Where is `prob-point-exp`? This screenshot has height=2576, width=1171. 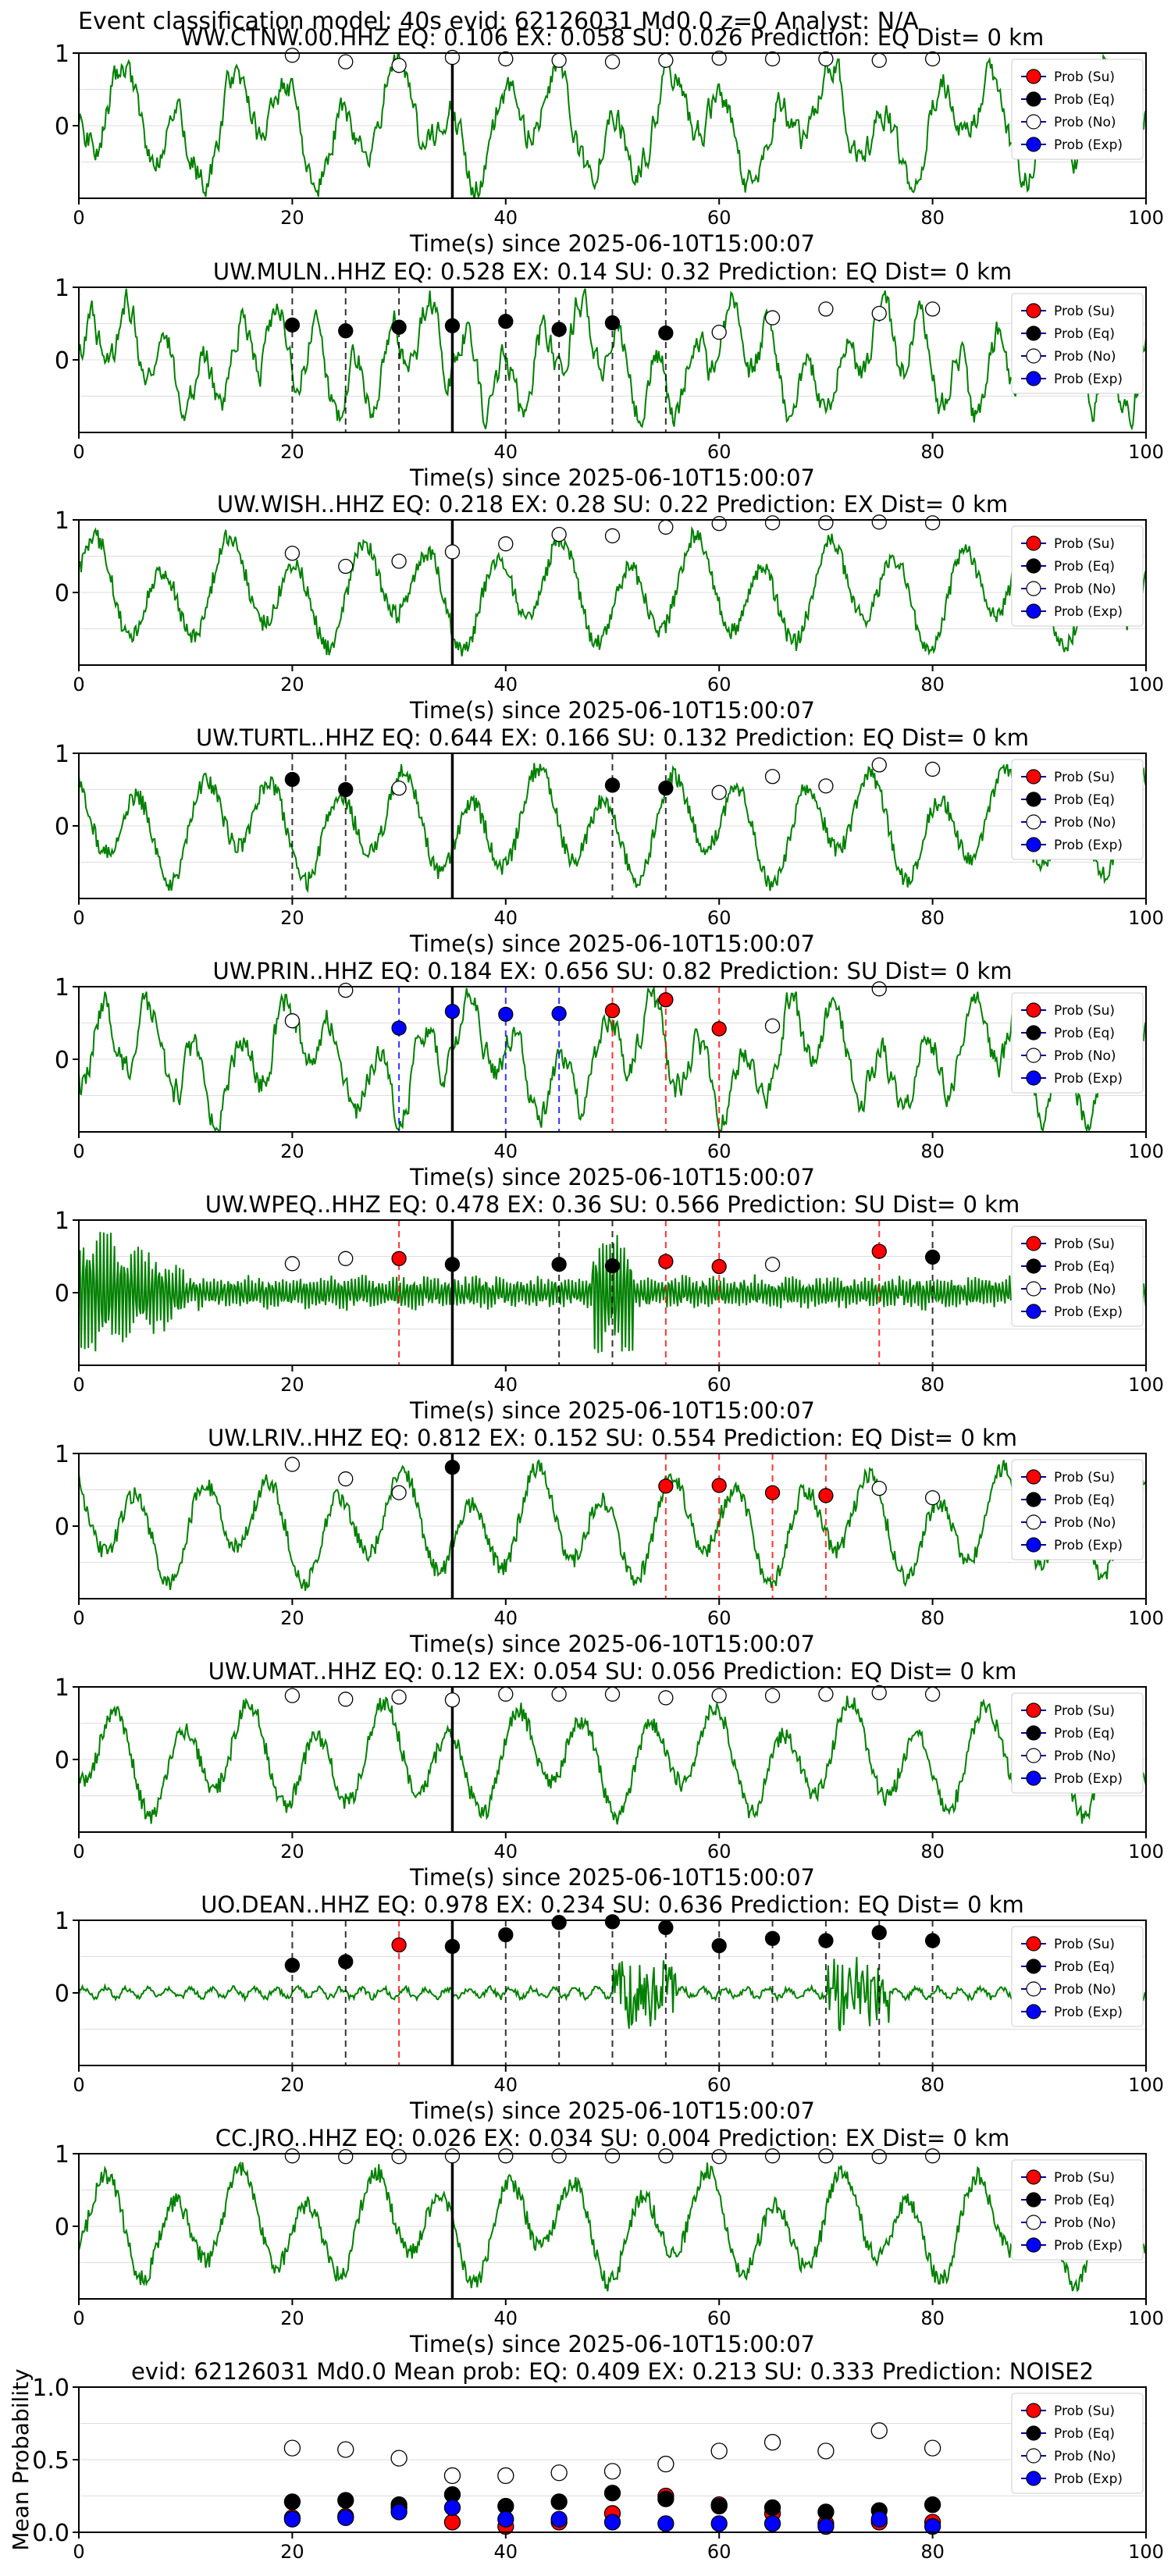
prob-point-exp is located at coordinates (506, 1014).